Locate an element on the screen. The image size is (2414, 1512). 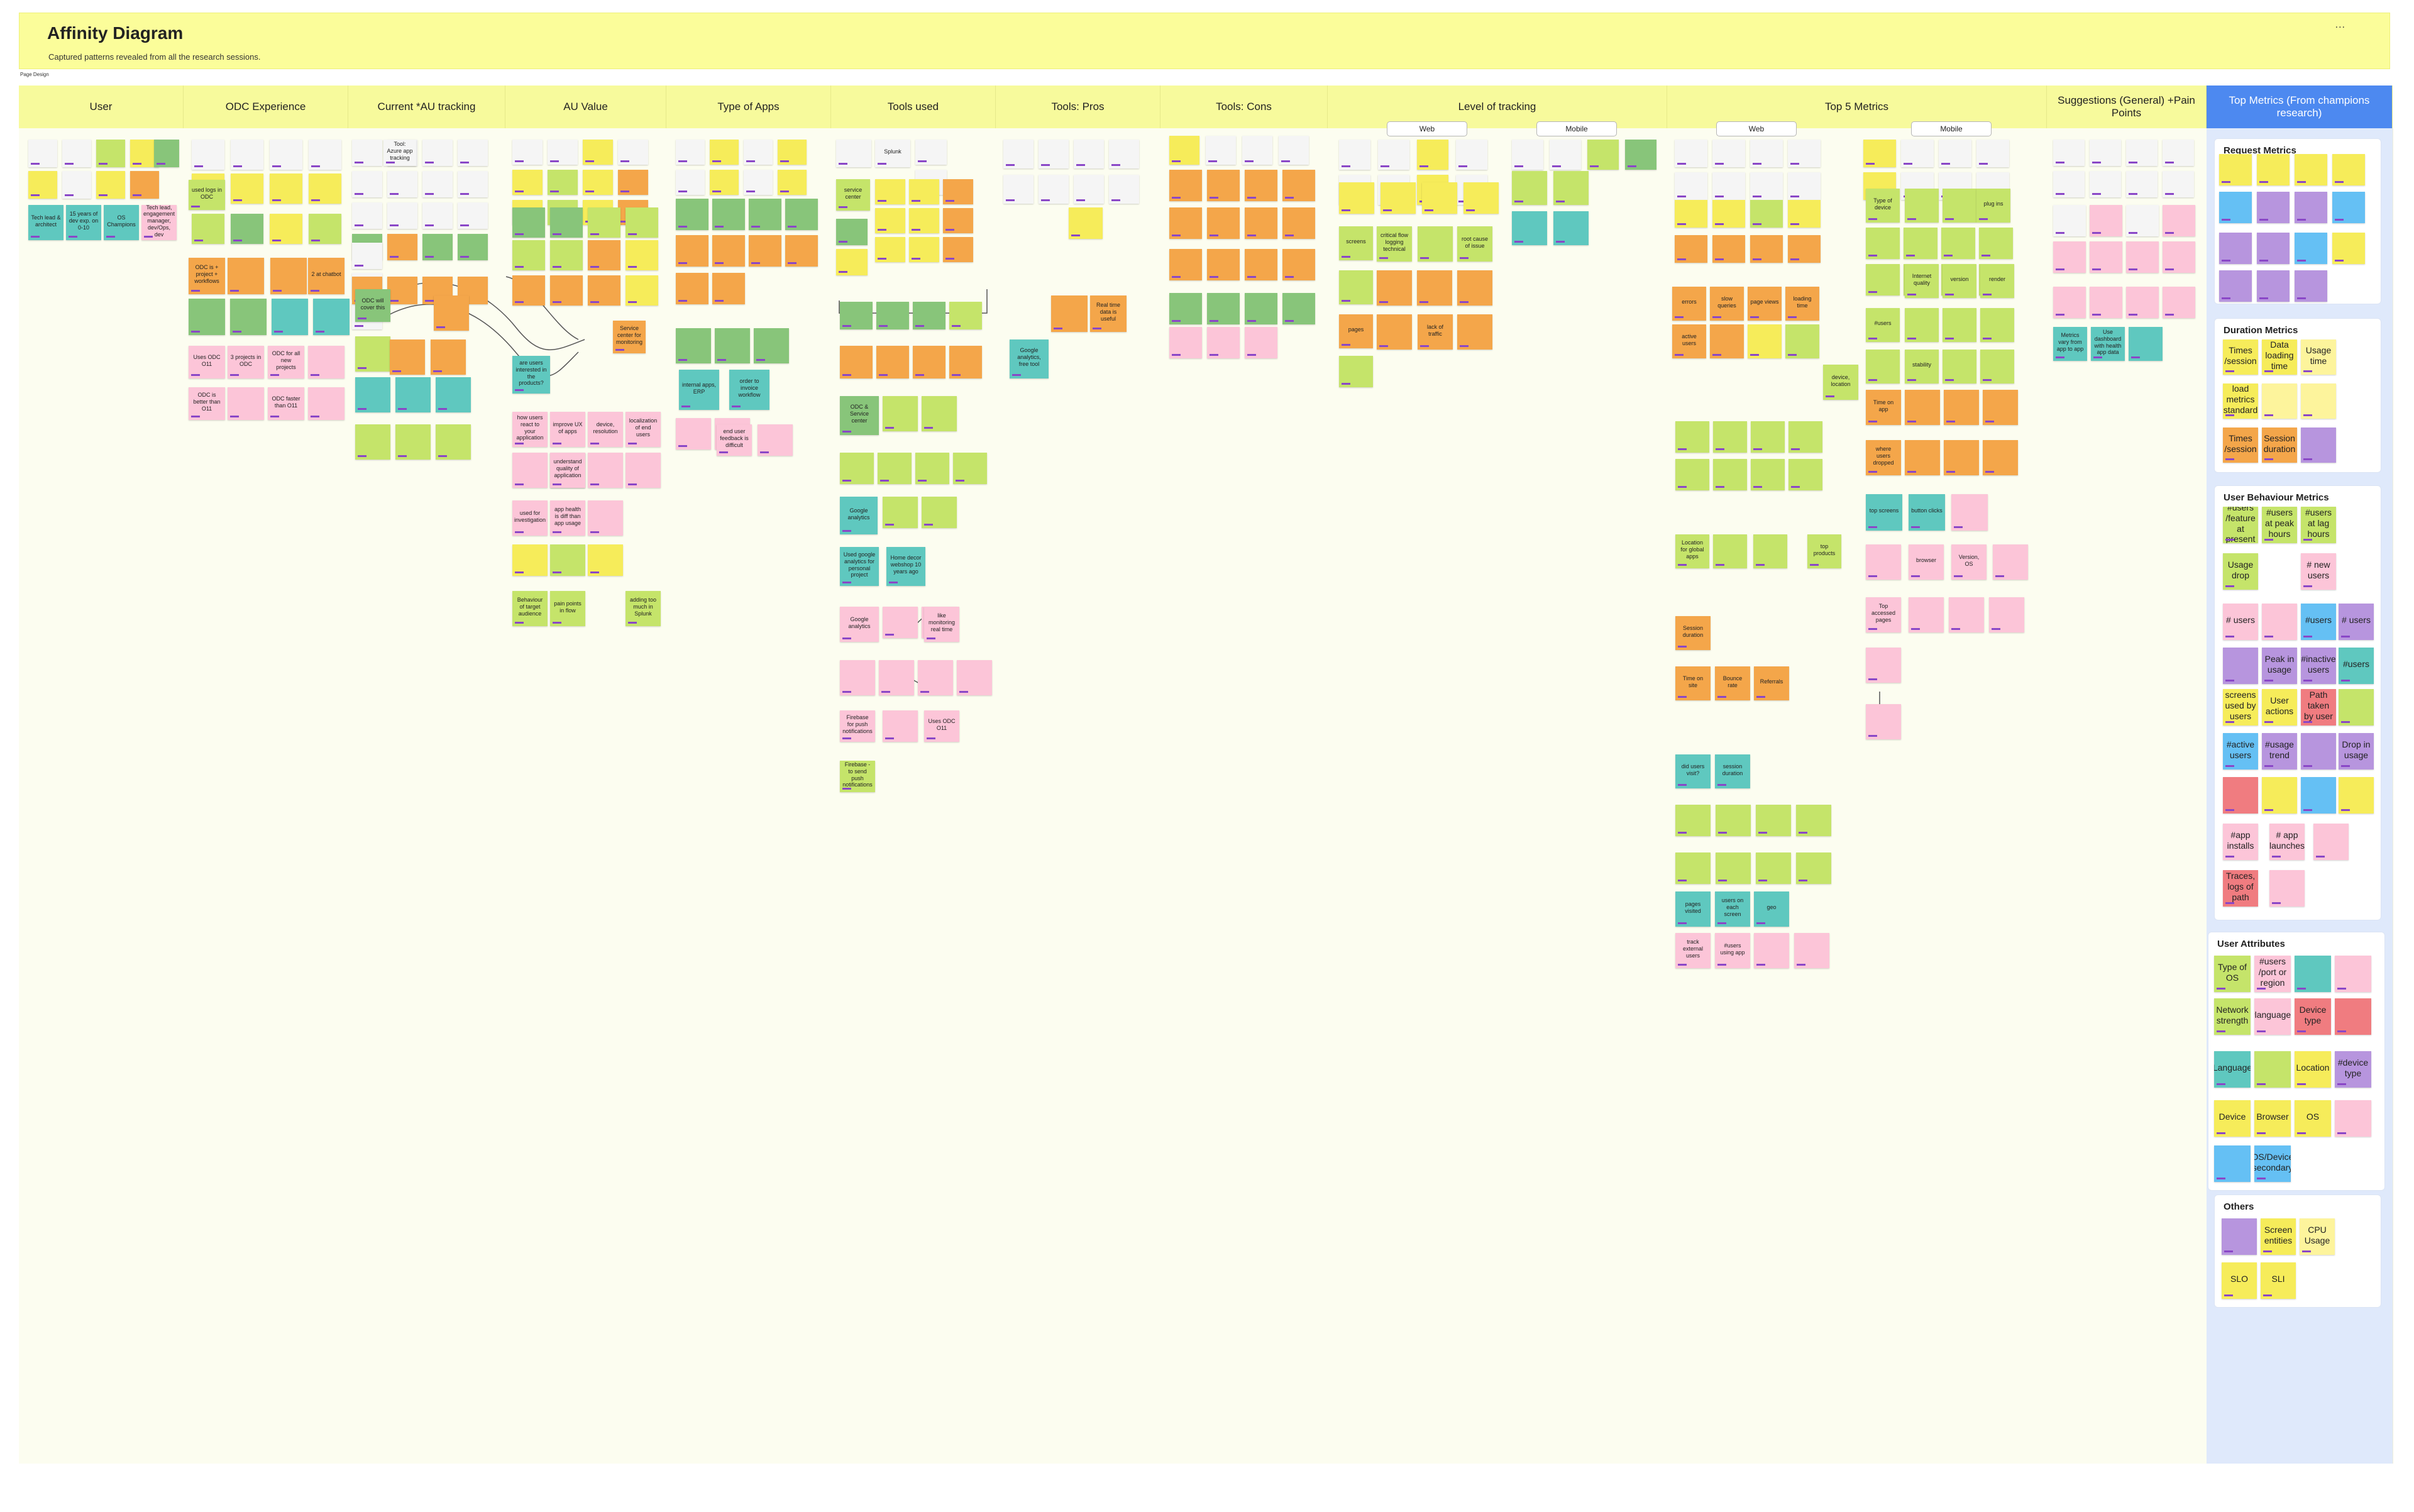
metric-note: Data loading time is located at coordinates (2279, 357).